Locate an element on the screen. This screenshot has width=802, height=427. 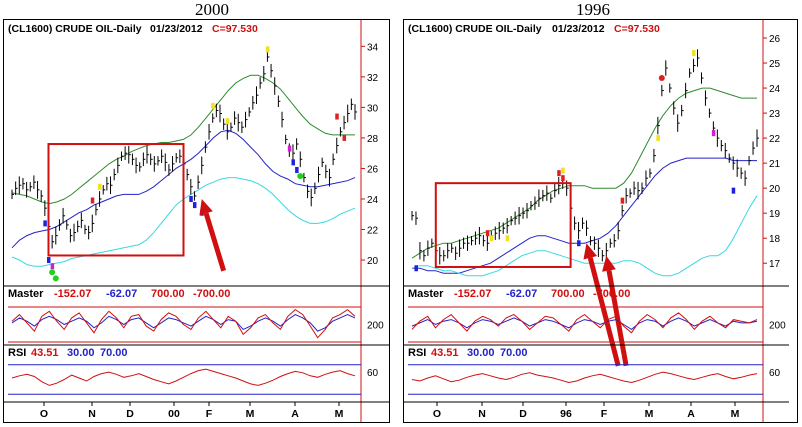
price-tick-label: 23 is located at coordinates (775, 114).